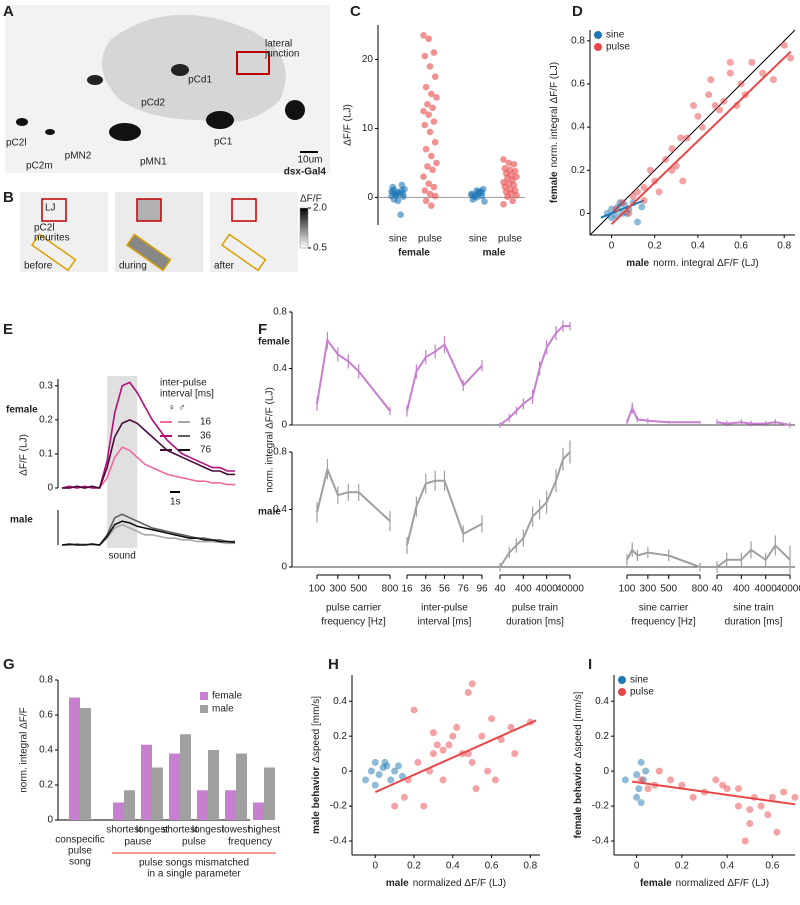  Describe the element at coordinates (348, 125) in the screenshot. I see `y-axis-label: ΔF/F (LJ)` at that location.